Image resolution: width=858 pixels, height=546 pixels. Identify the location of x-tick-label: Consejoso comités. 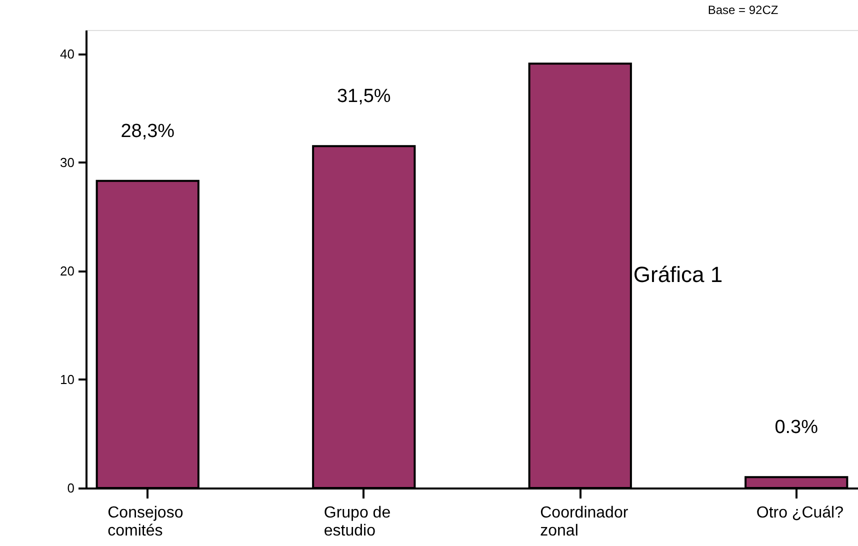
(146, 522).